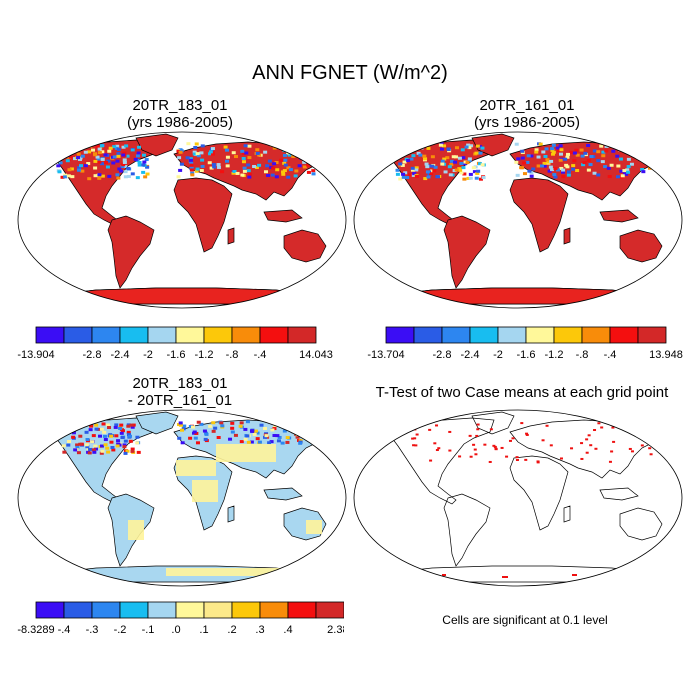 This screenshot has width=700, height=700. What do you see at coordinates (335, 630) in the screenshot?
I see `colorbar-label: 2.3818` at bounding box center [335, 630].